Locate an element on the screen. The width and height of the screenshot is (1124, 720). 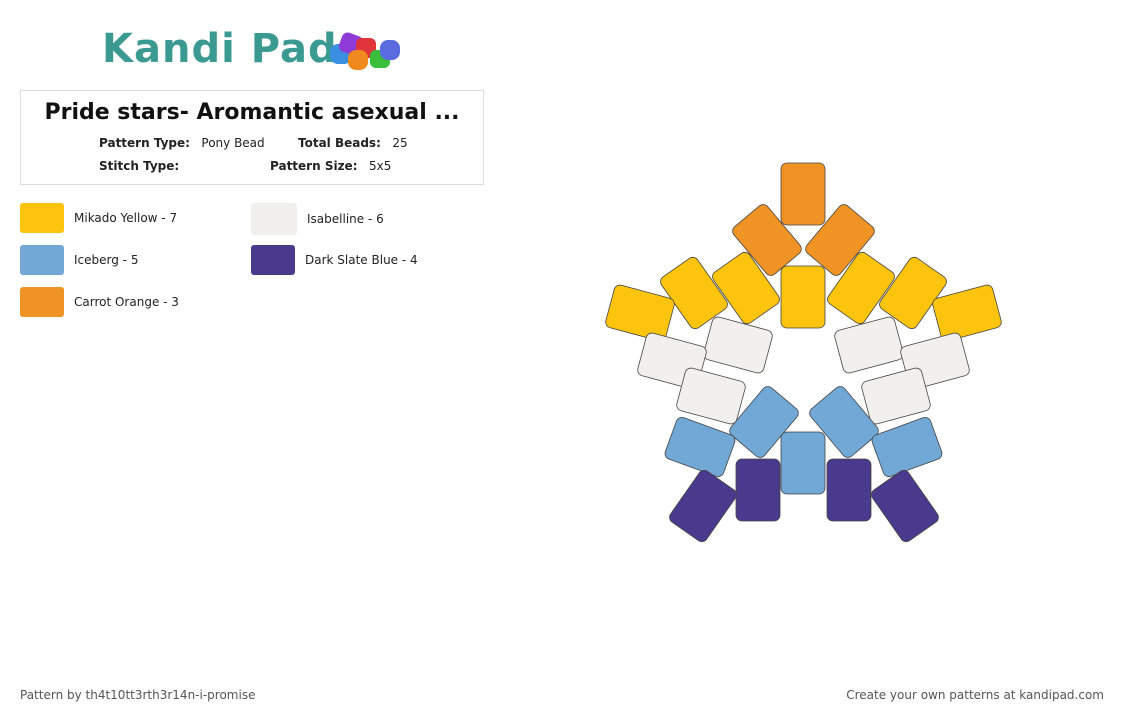
field: Total Beads: 25 is located at coordinates (353, 143).